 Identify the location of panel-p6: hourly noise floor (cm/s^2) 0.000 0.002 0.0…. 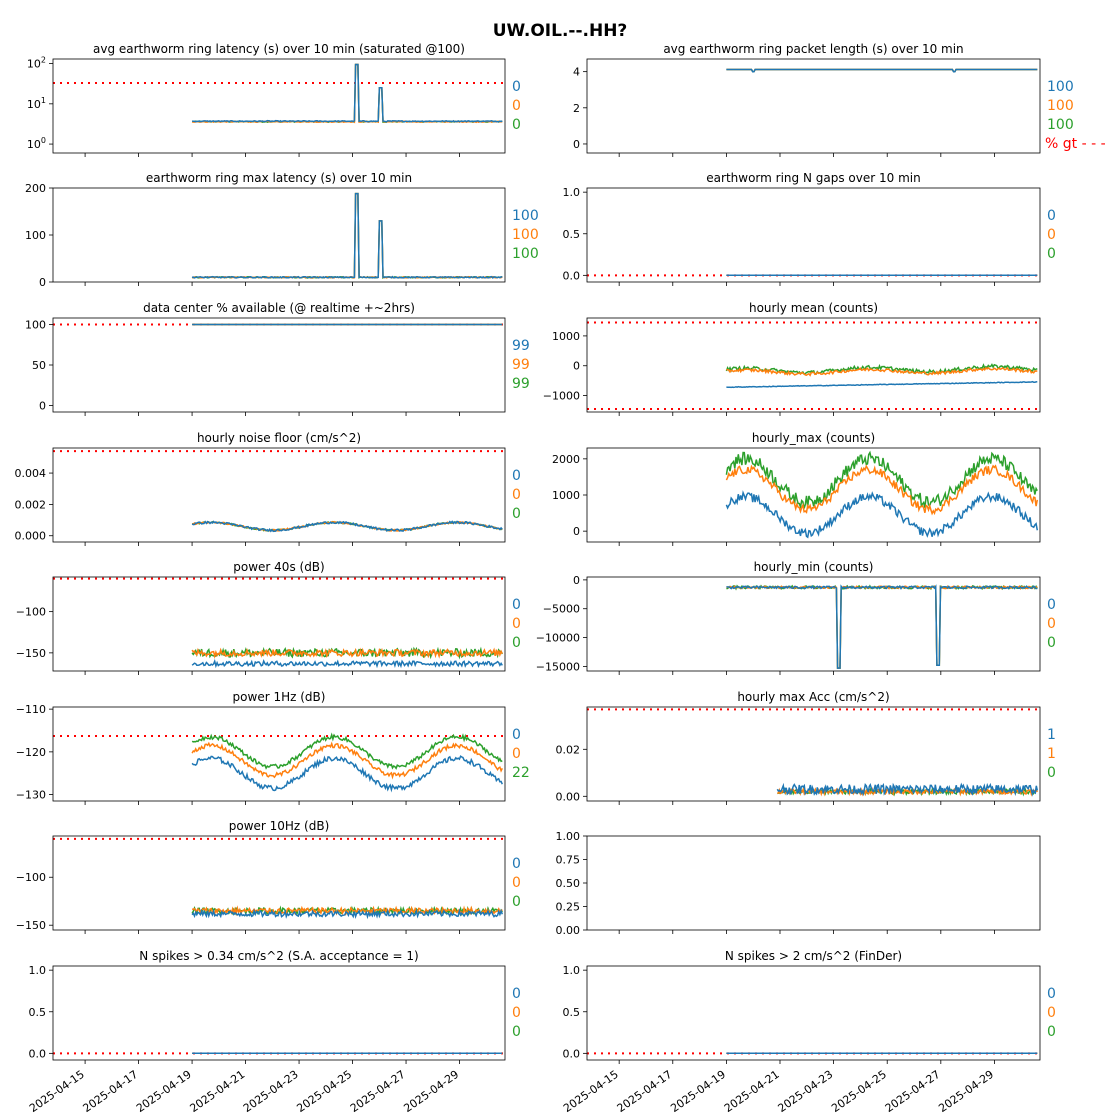
(268, 488).